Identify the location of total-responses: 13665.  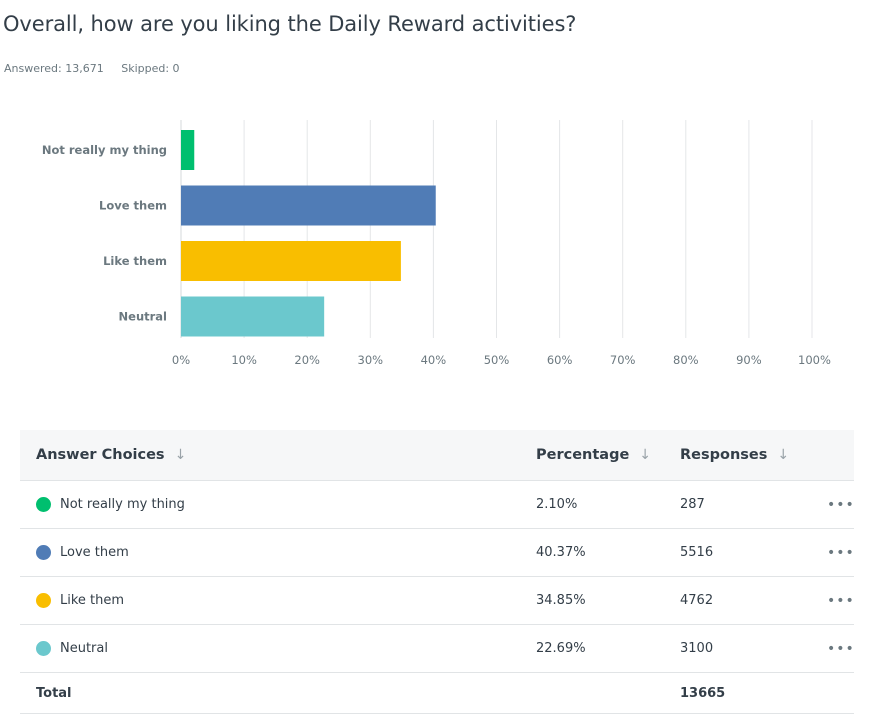
(703, 693).